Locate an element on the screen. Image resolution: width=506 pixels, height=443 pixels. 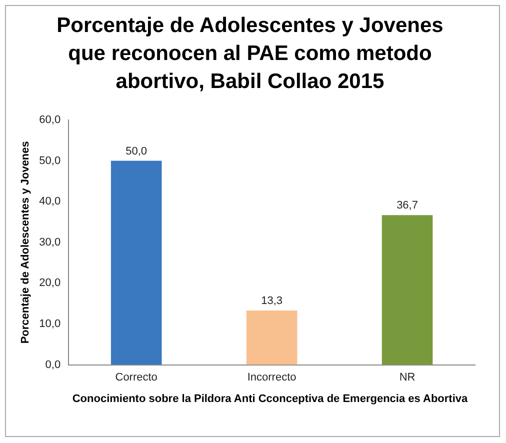
y-axis-title: Porcentaje de Adolescentes y Jovenes is located at coordinates (26, 242).